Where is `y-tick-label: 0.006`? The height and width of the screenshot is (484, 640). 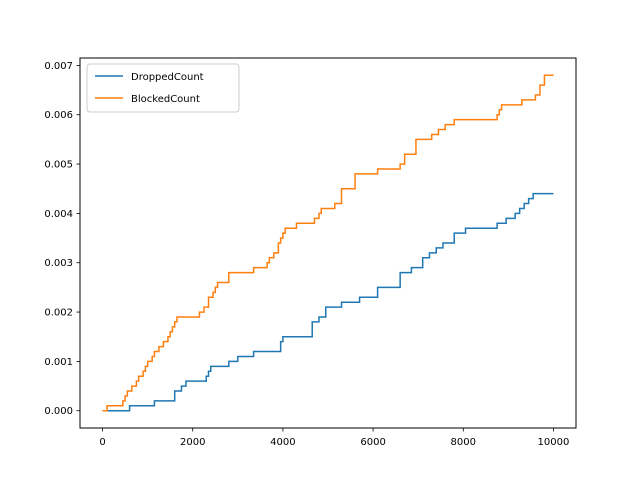 y-tick-label: 0.006 is located at coordinates (58, 115).